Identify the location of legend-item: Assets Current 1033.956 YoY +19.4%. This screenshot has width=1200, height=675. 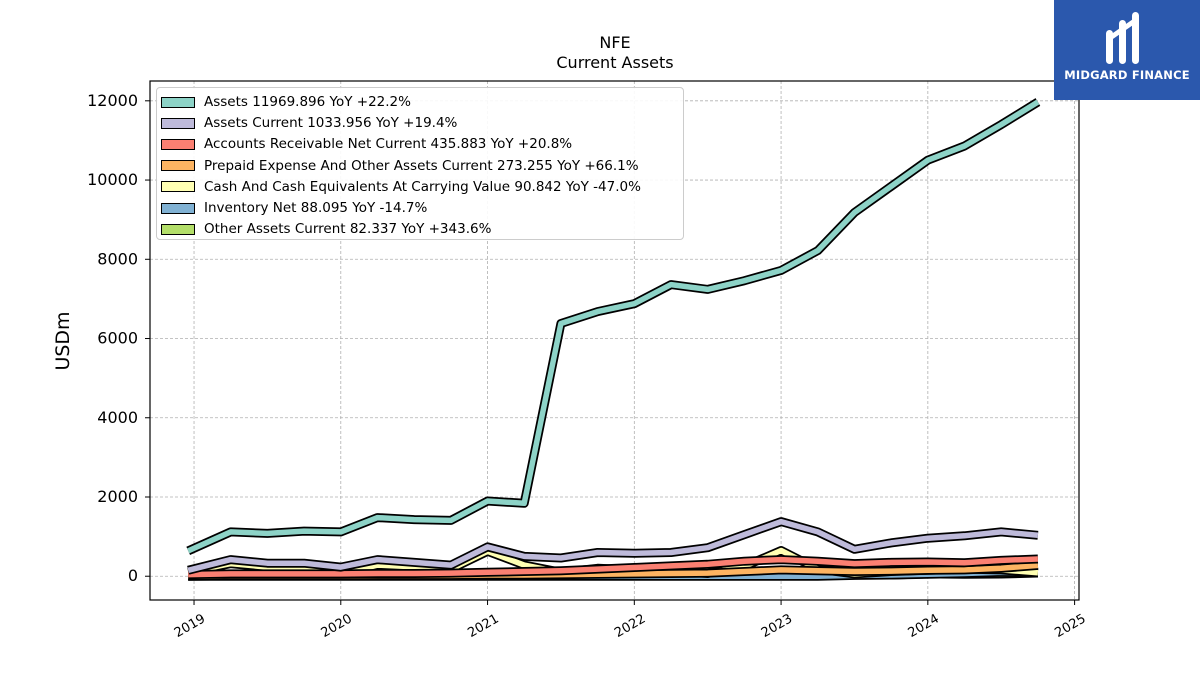
(307, 123).